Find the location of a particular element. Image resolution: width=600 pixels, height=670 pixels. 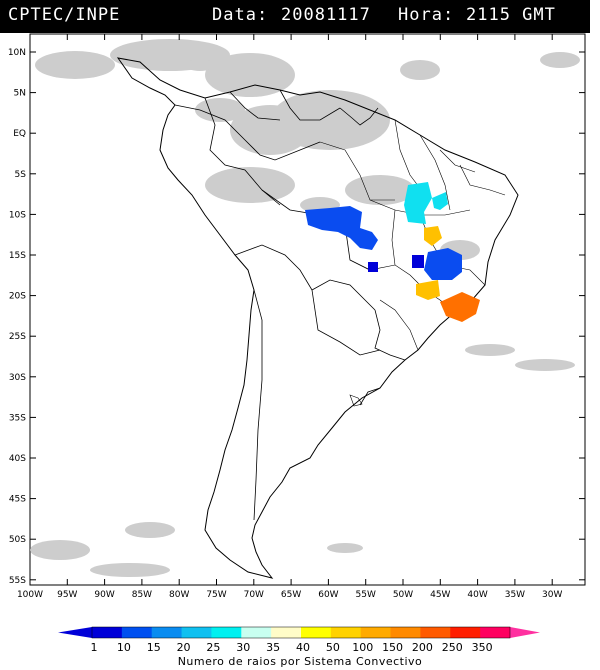

lon-label: 75W is located at coordinates (216, 595).